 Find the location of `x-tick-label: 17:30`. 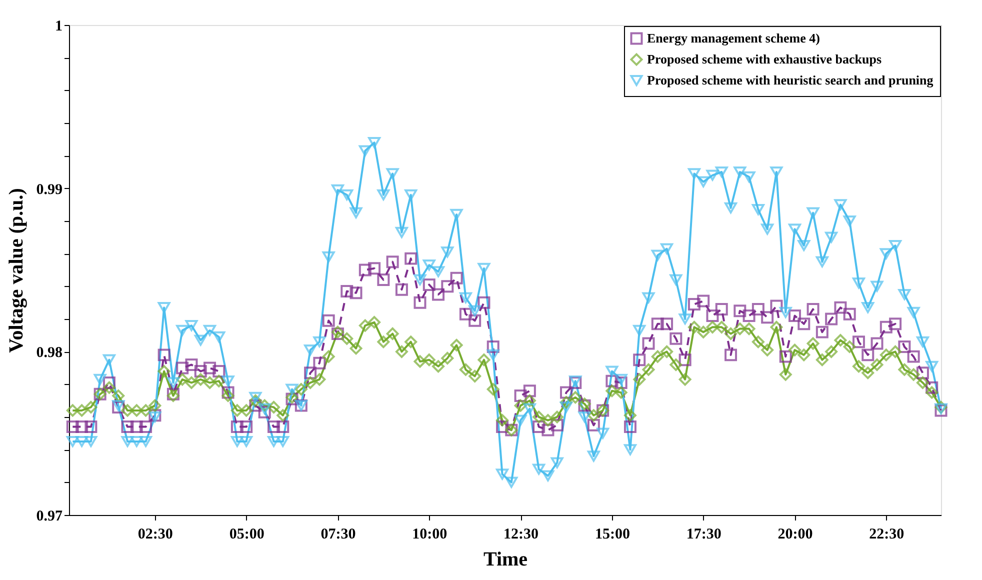

x-tick-label: 17:30 is located at coordinates (704, 534).